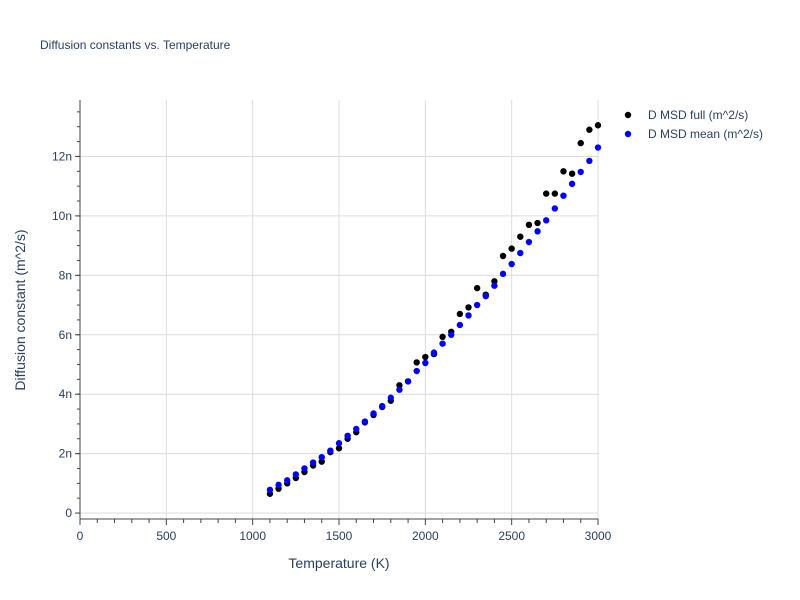 Image resolution: width=800 pixels, height=600 pixels. Describe the element at coordinates (698, 115) in the screenshot. I see `legend-label: D MSD full (m^2/s)` at that location.